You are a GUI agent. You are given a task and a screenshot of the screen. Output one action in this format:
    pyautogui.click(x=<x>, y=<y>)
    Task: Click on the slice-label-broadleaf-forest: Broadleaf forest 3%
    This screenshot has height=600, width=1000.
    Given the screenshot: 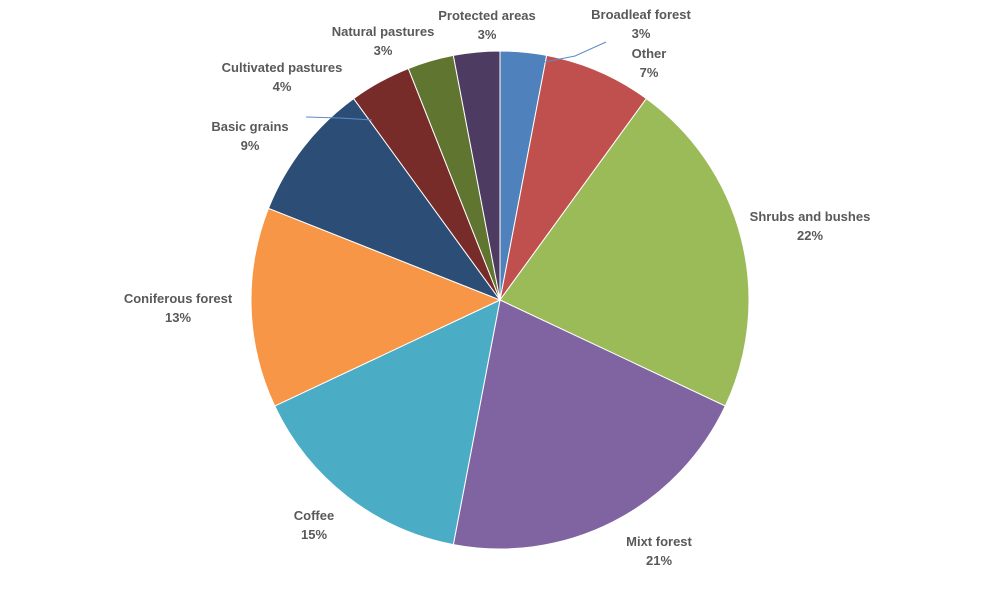 What is the action you would take?
    pyautogui.click(x=641, y=24)
    